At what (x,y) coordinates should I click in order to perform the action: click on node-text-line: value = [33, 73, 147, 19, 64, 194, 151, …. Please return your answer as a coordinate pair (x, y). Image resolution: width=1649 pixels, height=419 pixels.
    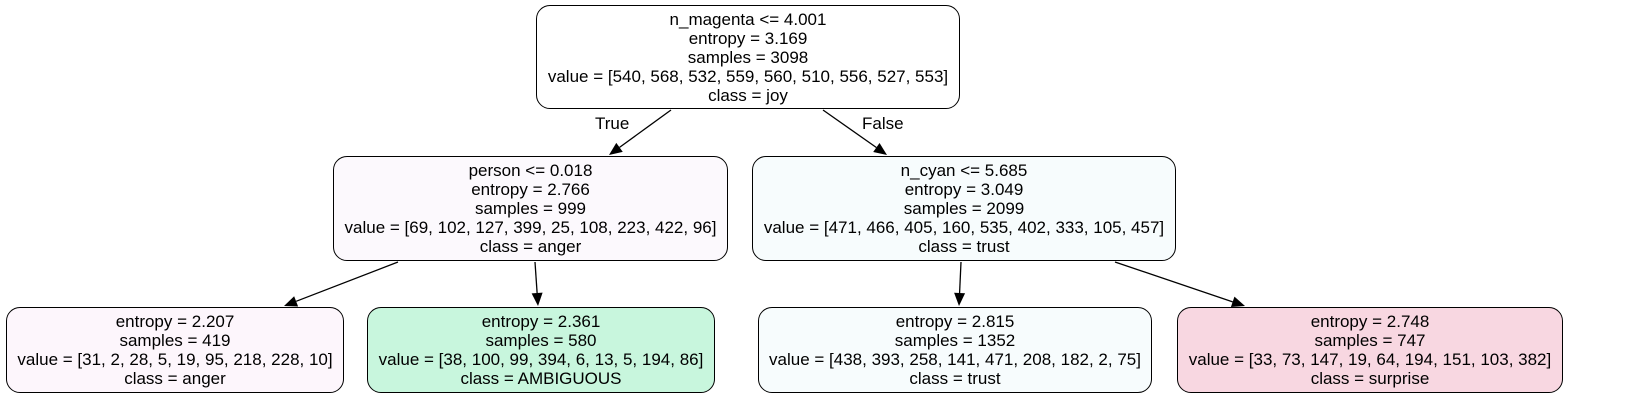
    Looking at the image, I should click on (1370, 359).